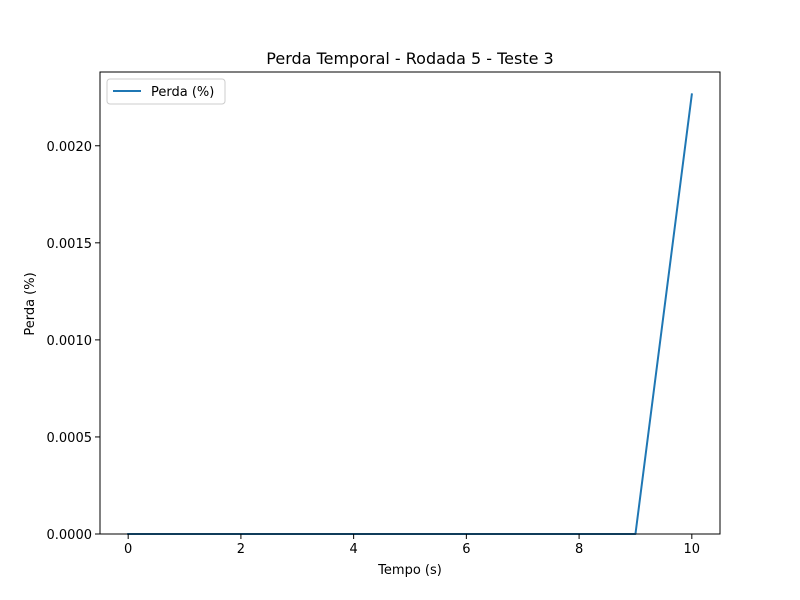  I want to click on chart-title: Perda Temporal - Rodada 5 - Teste 3, so click(409, 58).